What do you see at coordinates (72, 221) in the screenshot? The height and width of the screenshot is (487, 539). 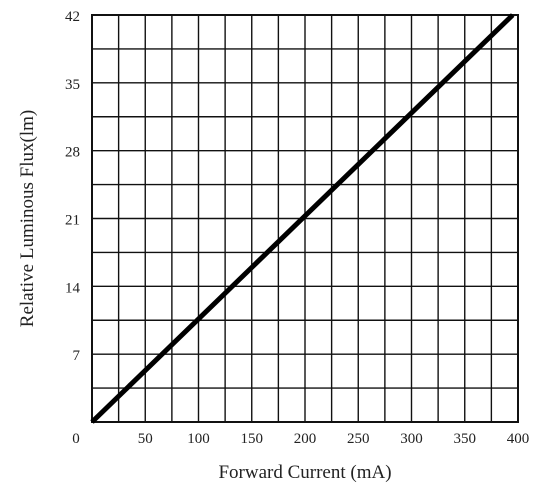 I see `y-tick-label: 21` at bounding box center [72, 221].